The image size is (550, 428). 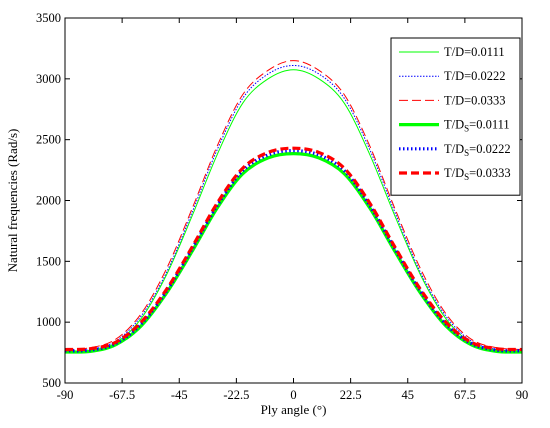 What do you see at coordinates (179, 395) in the screenshot?
I see `x-tick-label: -45` at bounding box center [179, 395].